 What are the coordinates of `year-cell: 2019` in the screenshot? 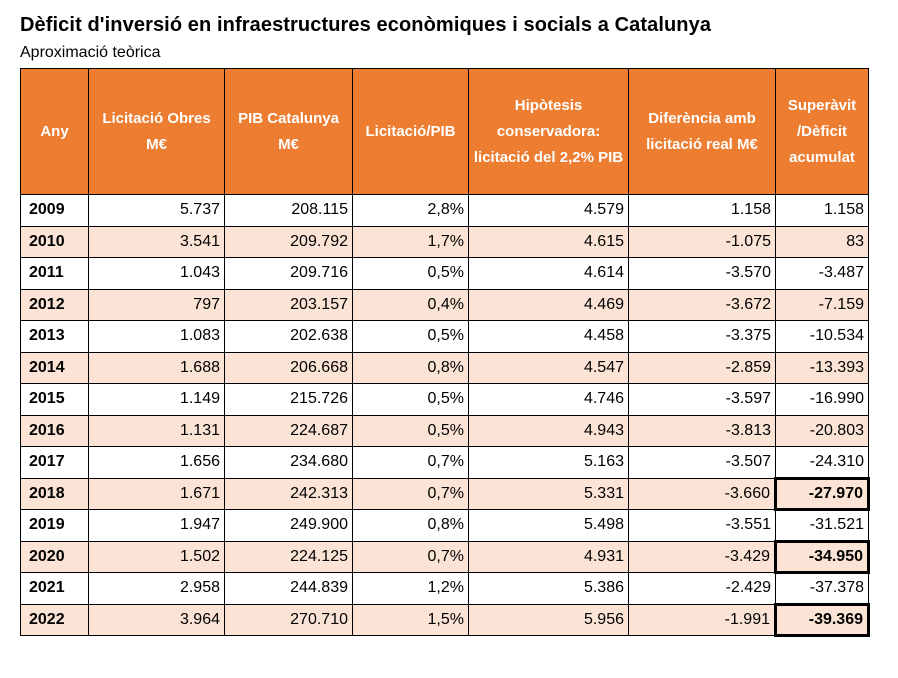 It's located at (54, 525).